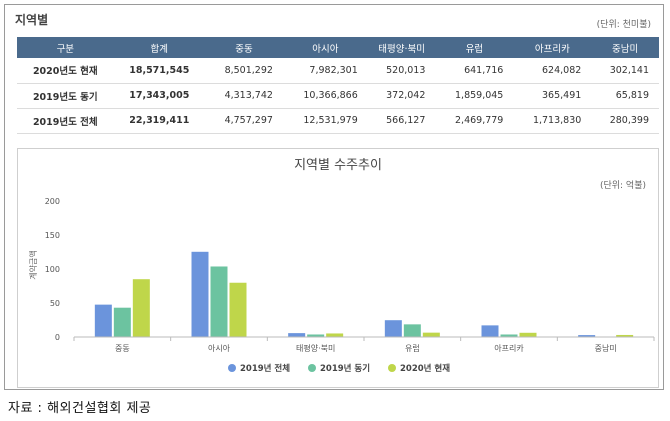 Image resolution: width=670 pixels, height=421 pixels. Describe the element at coordinates (338, 165) in the screenshot. I see `chart-title: 지역별 수주추이` at that location.